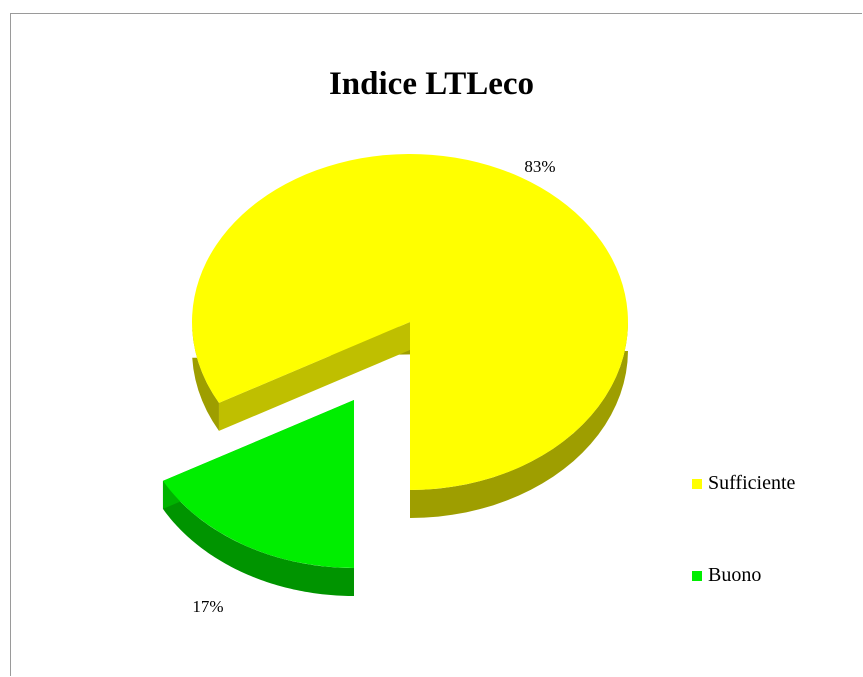 Image resolution: width=863 pixels, height=677 pixels. I want to click on legend-label-sufficiente: Sufficiente, so click(752, 483).